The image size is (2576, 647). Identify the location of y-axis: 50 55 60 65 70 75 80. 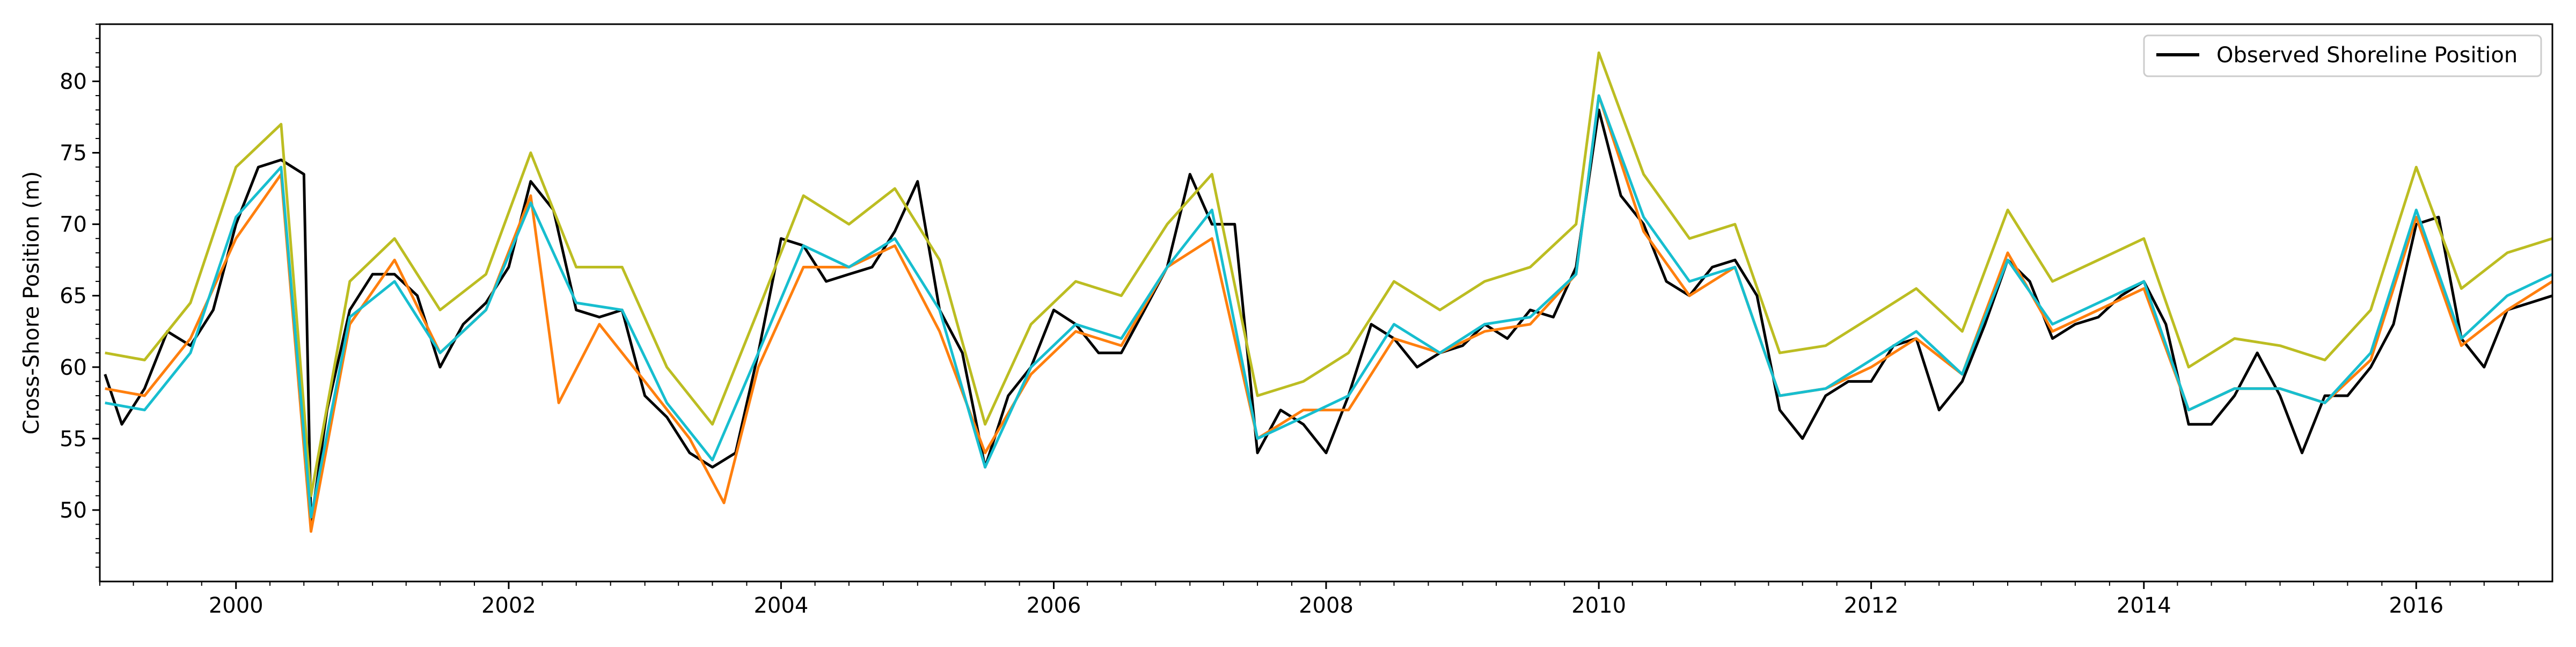
(80, 296).